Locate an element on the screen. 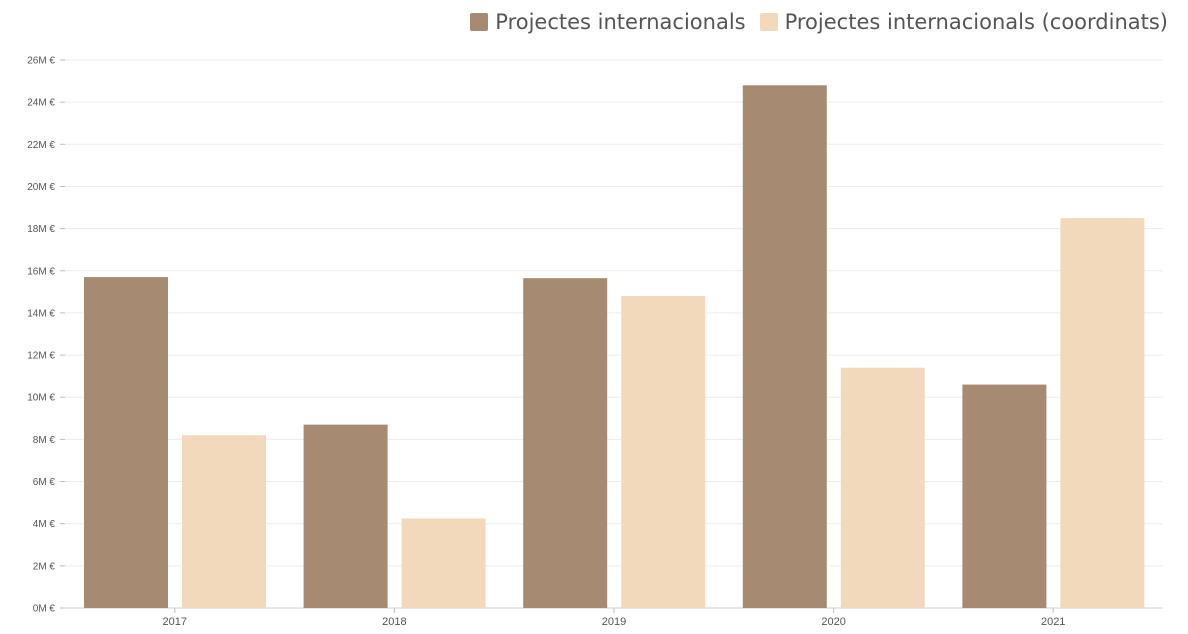 The height and width of the screenshot is (634, 1188). legend-item-series-1: Projectes internacionals is located at coordinates (608, 22).